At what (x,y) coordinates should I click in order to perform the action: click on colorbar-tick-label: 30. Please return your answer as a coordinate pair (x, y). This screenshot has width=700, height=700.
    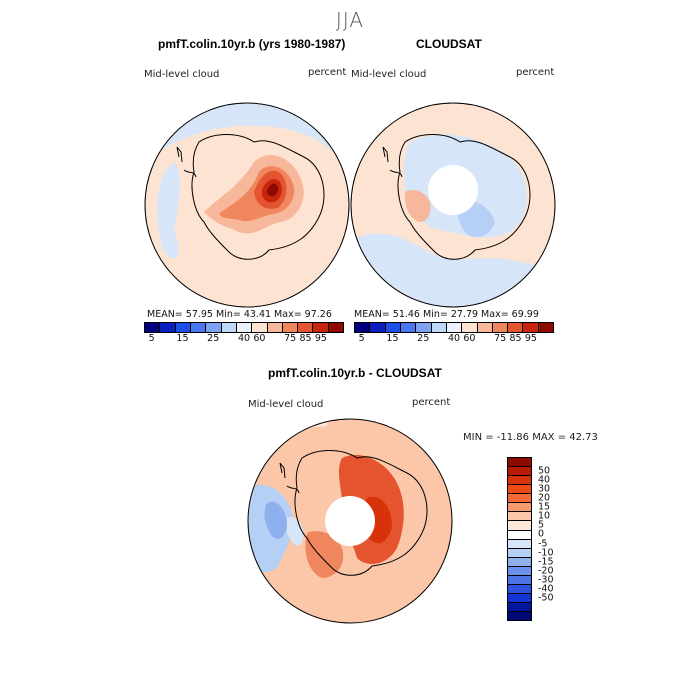
    Looking at the image, I should click on (544, 489).